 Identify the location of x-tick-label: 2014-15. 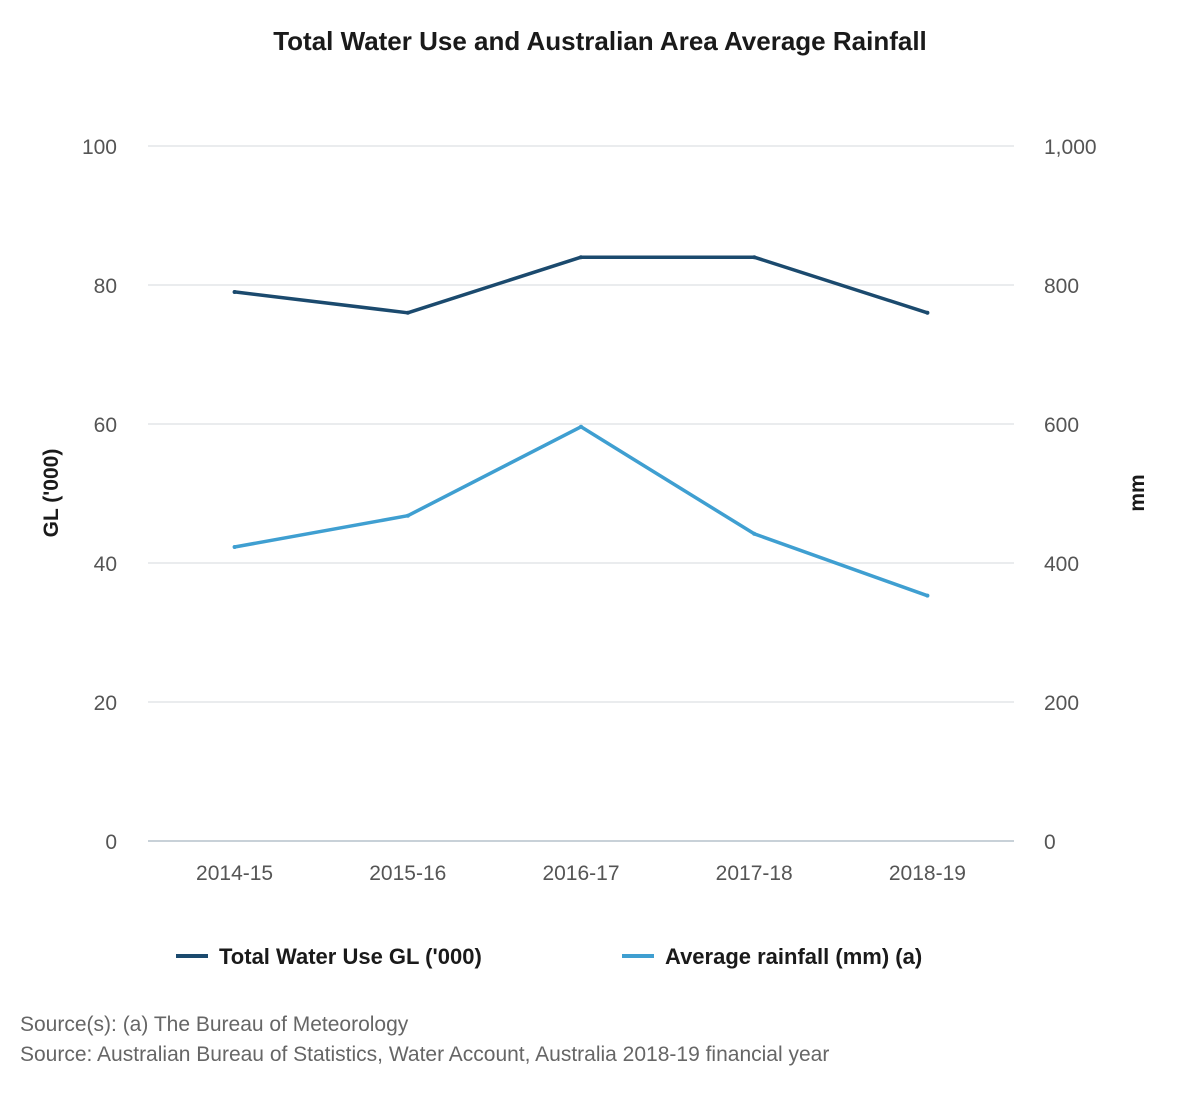
(234, 873).